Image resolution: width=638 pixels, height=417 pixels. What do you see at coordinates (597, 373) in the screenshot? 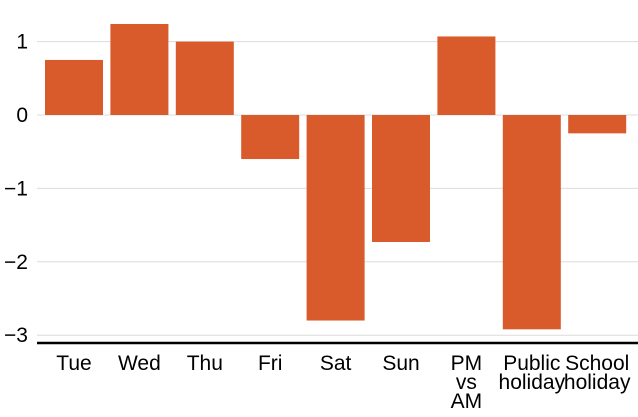
I see `x-tick-label: School holiday` at bounding box center [597, 373].